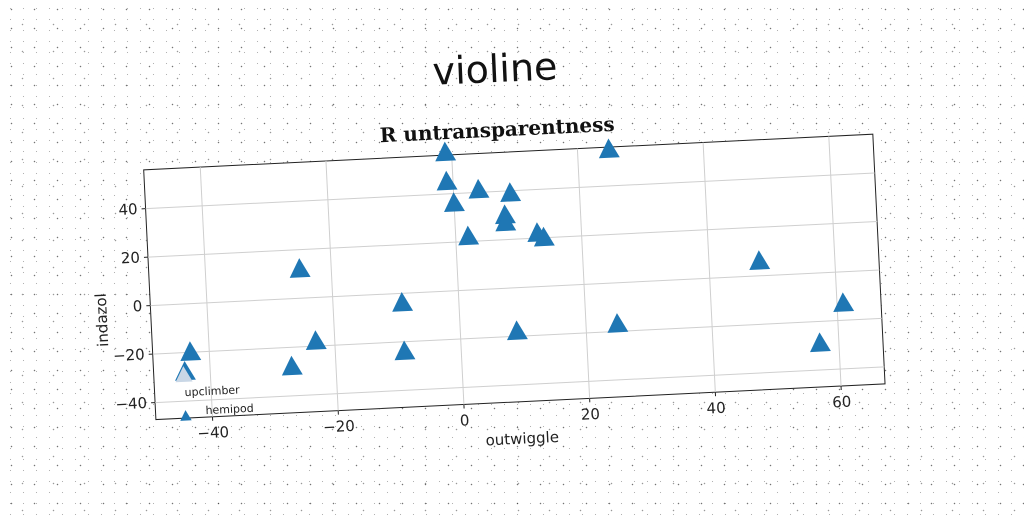  I want to click on y-tick-label: −40, so click(131, 404).